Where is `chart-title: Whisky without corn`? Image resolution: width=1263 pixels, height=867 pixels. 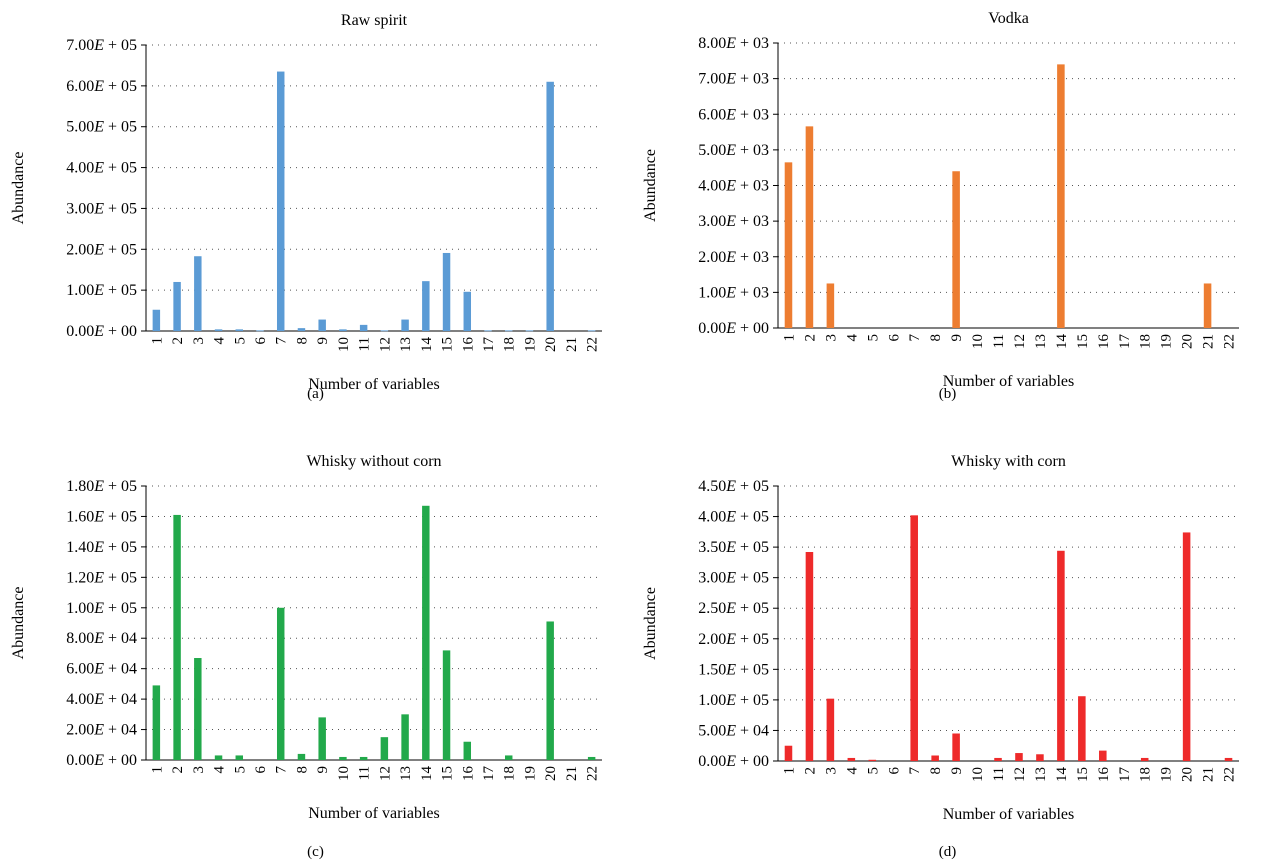
chart-title: Whisky without corn is located at coordinates (373, 461).